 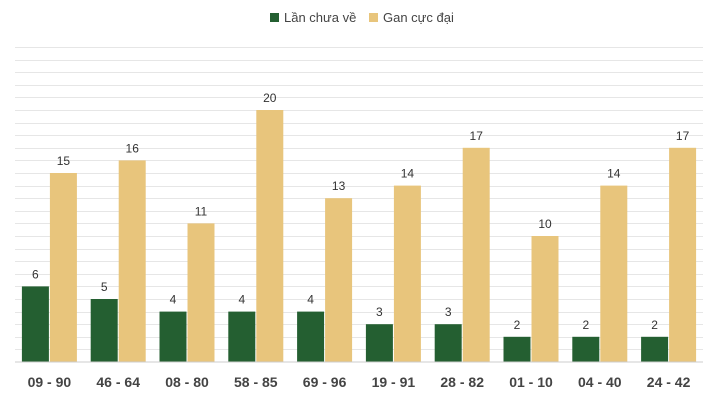 I want to click on data-label-lan-chua-ve: 5, so click(x=104, y=287).